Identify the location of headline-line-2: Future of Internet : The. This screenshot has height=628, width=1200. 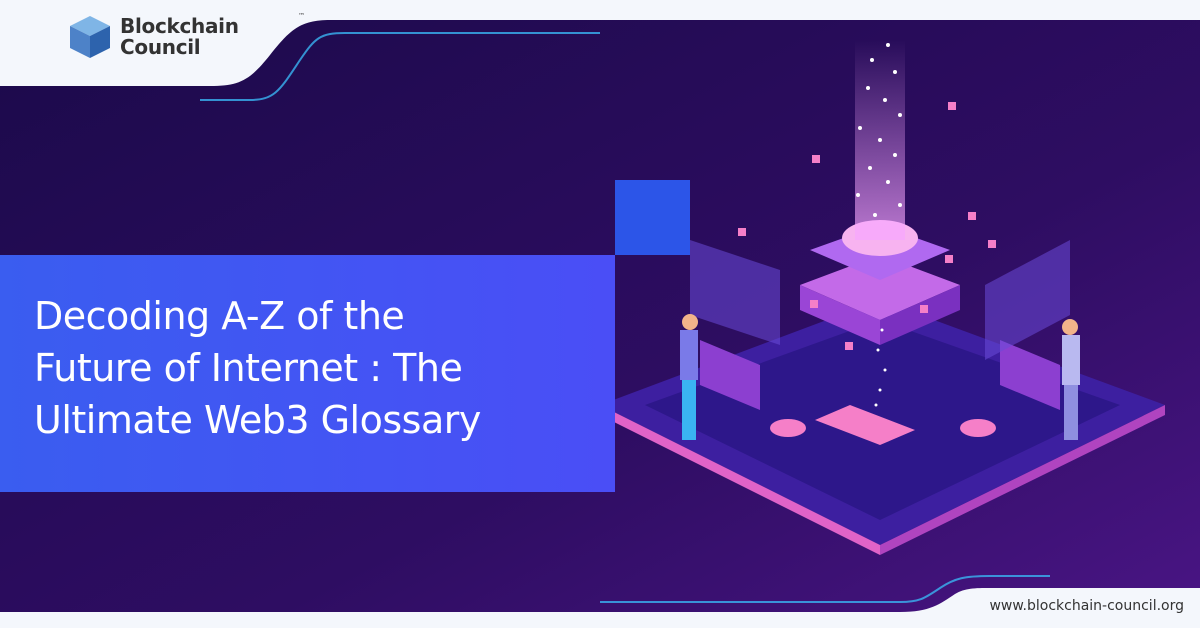
(248, 368).